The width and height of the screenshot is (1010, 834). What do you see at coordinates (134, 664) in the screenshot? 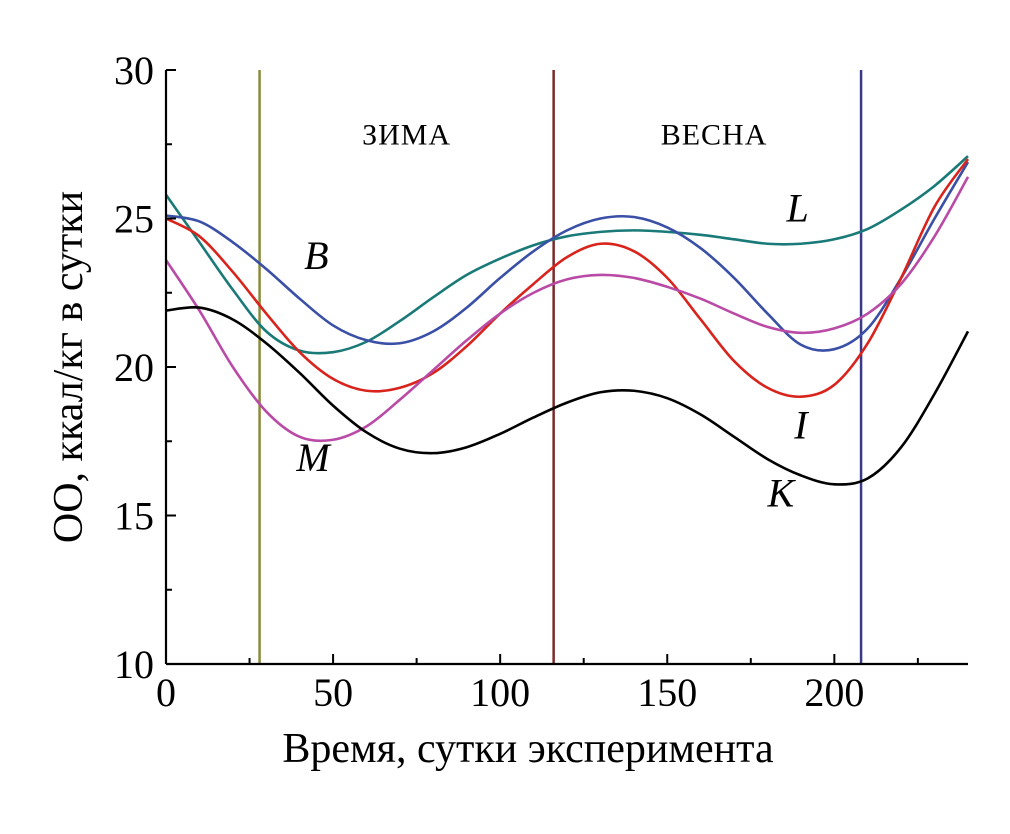
I see `y-tick-label: 10` at bounding box center [134, 664].